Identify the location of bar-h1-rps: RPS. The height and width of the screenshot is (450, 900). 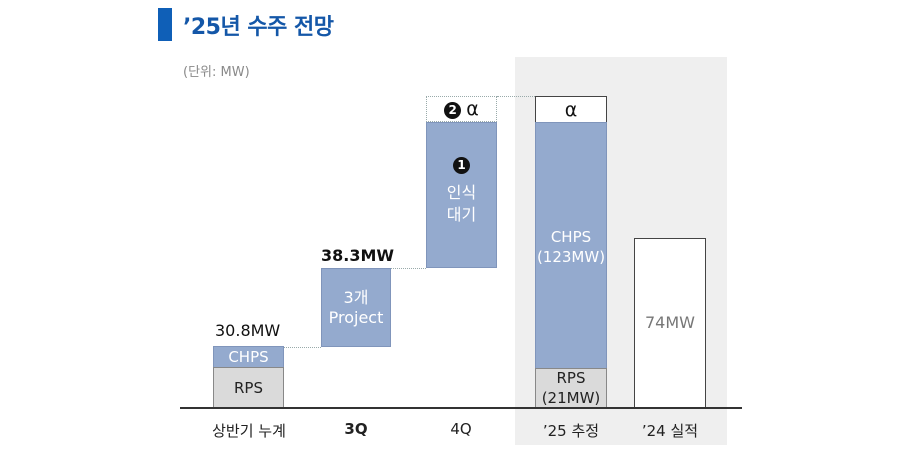
(248, 387).